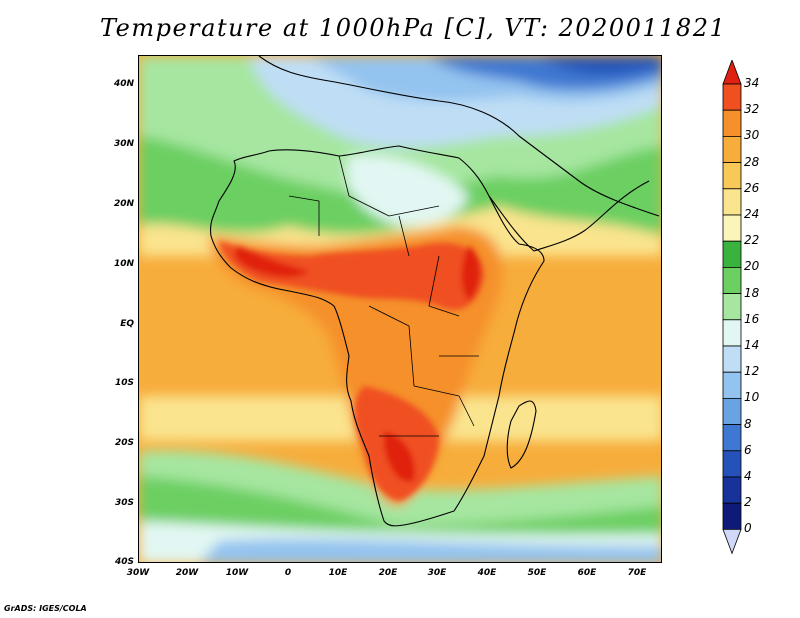 Image resolution: width=800 pixels, height=618 pixels. What do you see at coordinates (388, 573) in the screenshot?
I see `lon-label: 20E` at bounding box center [388, 573].